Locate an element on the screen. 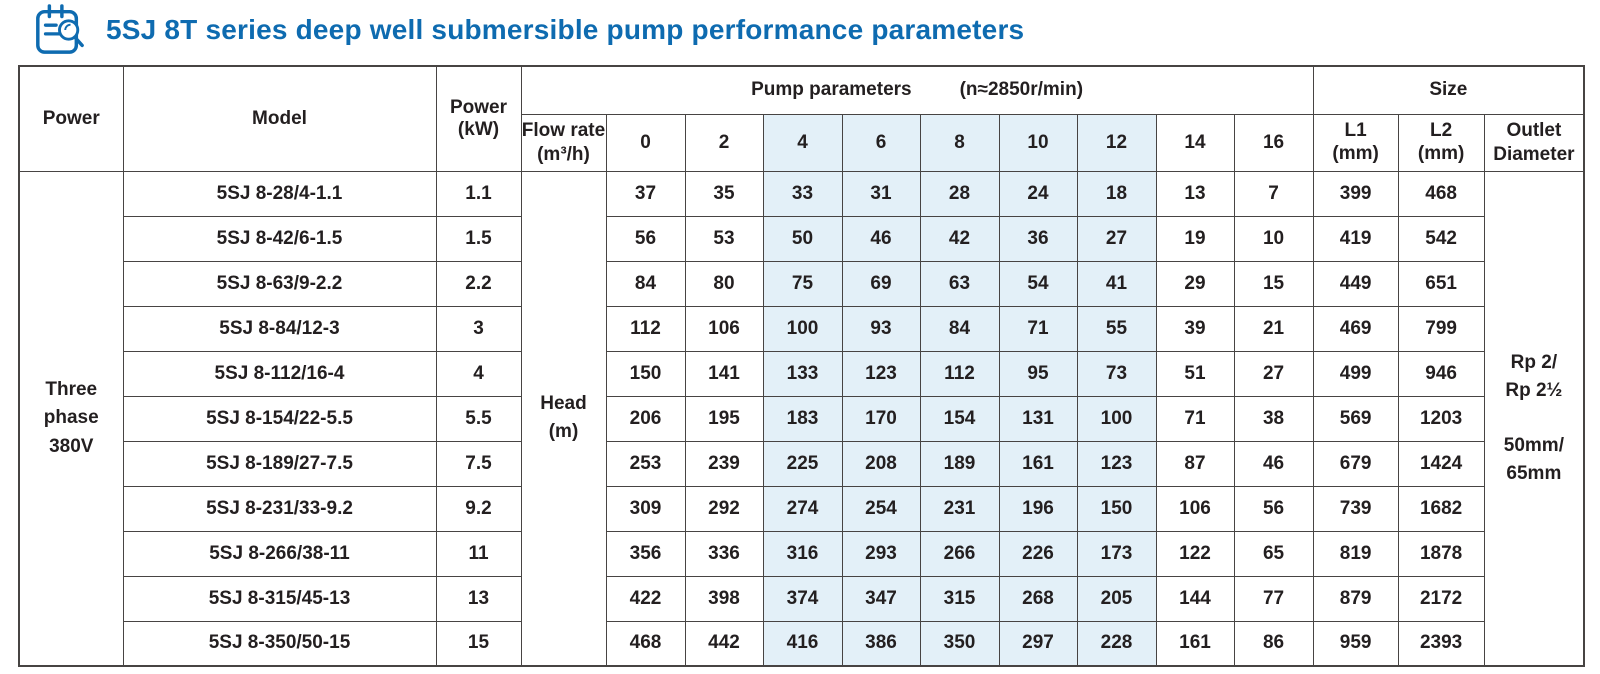 This screenshot has height=674, width=1600. head-value-cell: 144 is located at coordinates (1195, 598).